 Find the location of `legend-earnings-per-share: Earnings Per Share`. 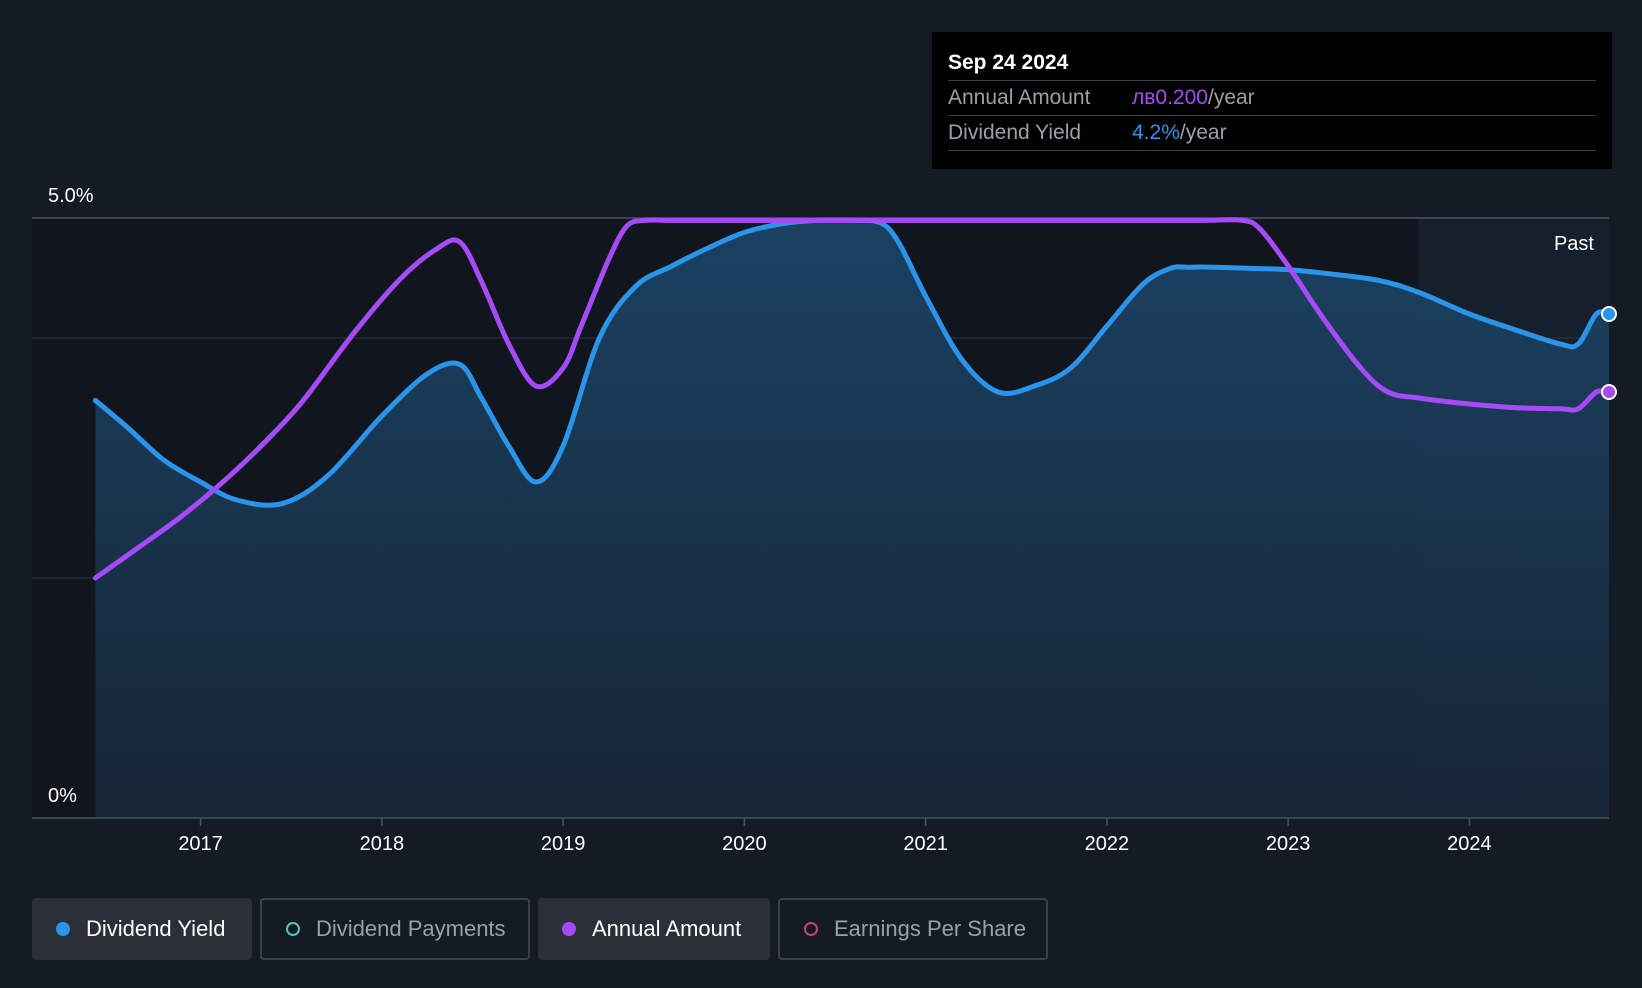

legend-earnings-per-share: Earnings Per Share is located at coordinates (913, 929).